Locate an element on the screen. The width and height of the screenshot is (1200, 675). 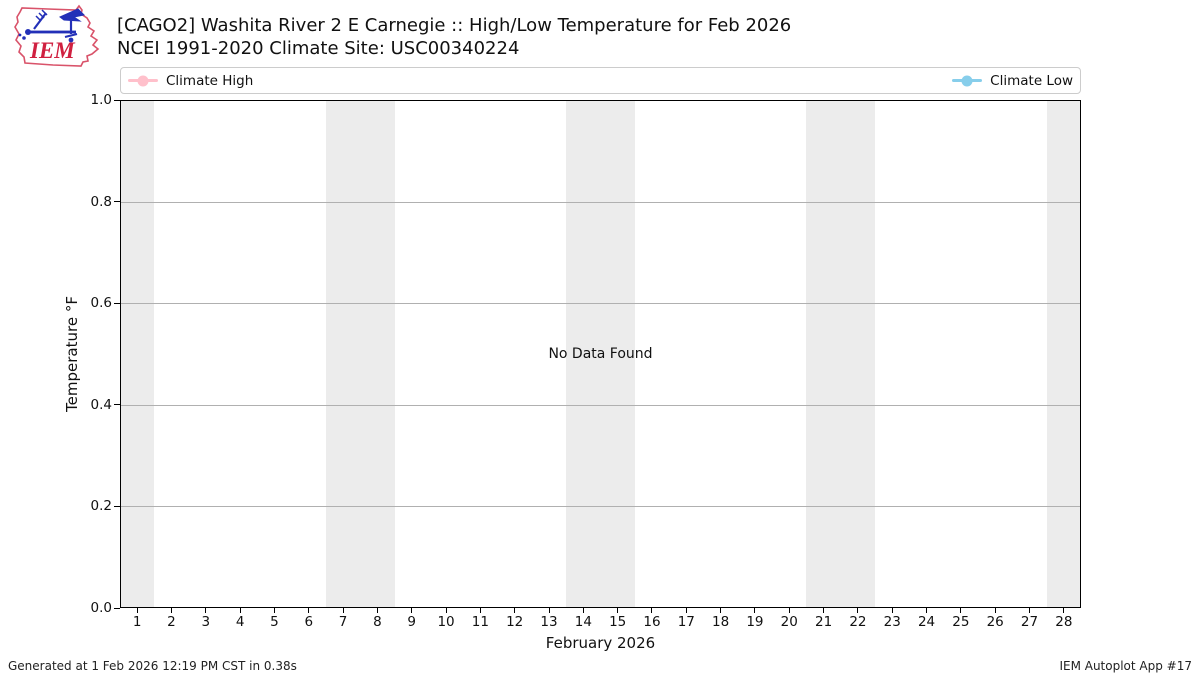
legend-entry-climate-high: Climate High is located at coordinates (190, 81).